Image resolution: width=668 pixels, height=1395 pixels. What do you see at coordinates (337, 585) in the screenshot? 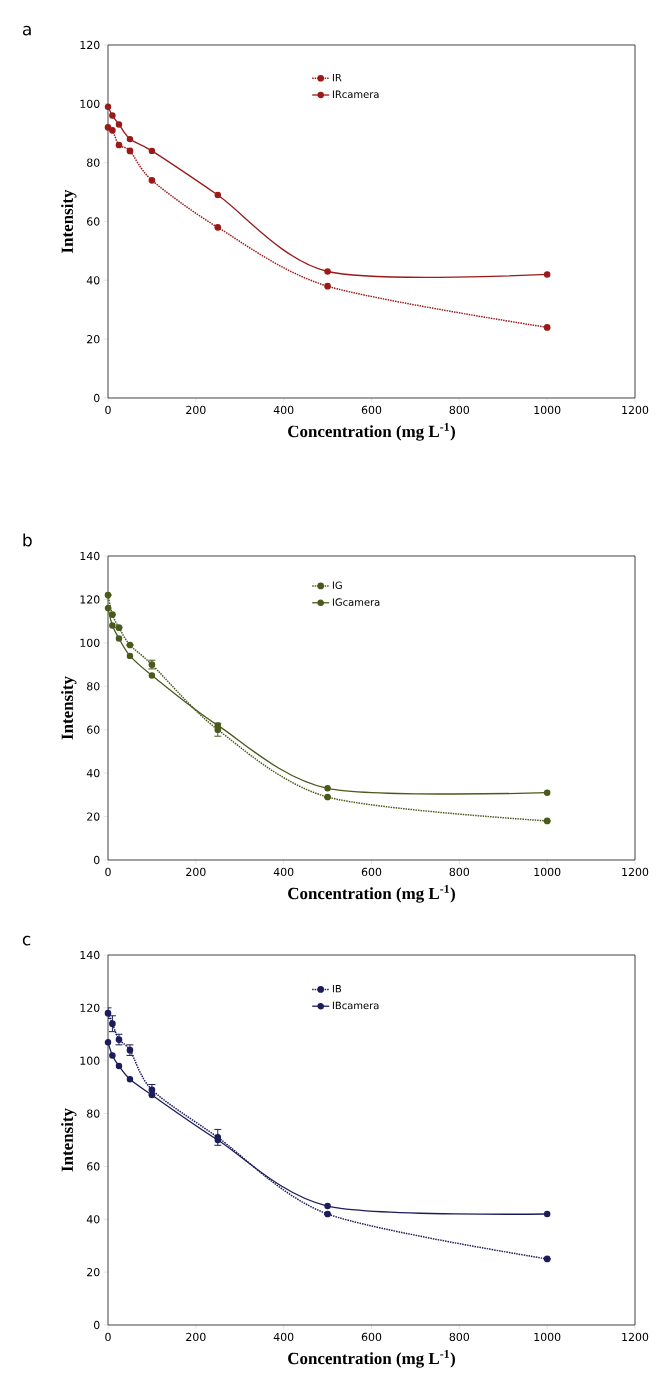
I see `legend-label: IG` at bounding box center [337, 585].